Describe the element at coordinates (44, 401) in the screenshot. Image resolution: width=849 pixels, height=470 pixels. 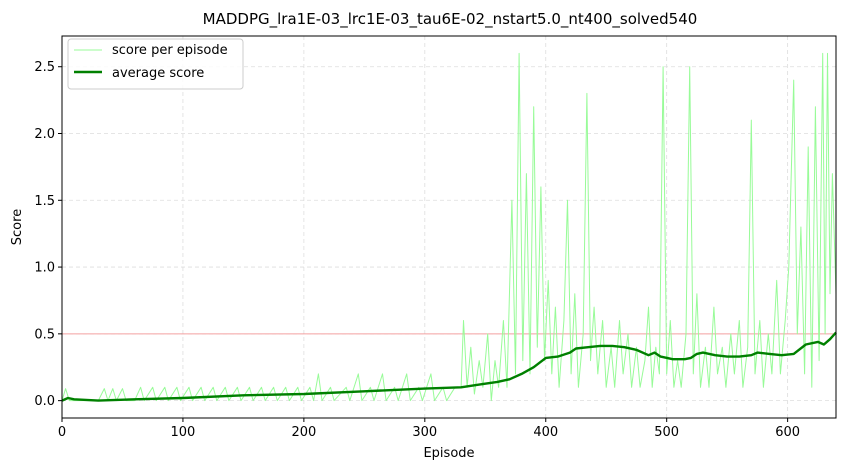
I see `y-tick-label: 0.0` at that location.